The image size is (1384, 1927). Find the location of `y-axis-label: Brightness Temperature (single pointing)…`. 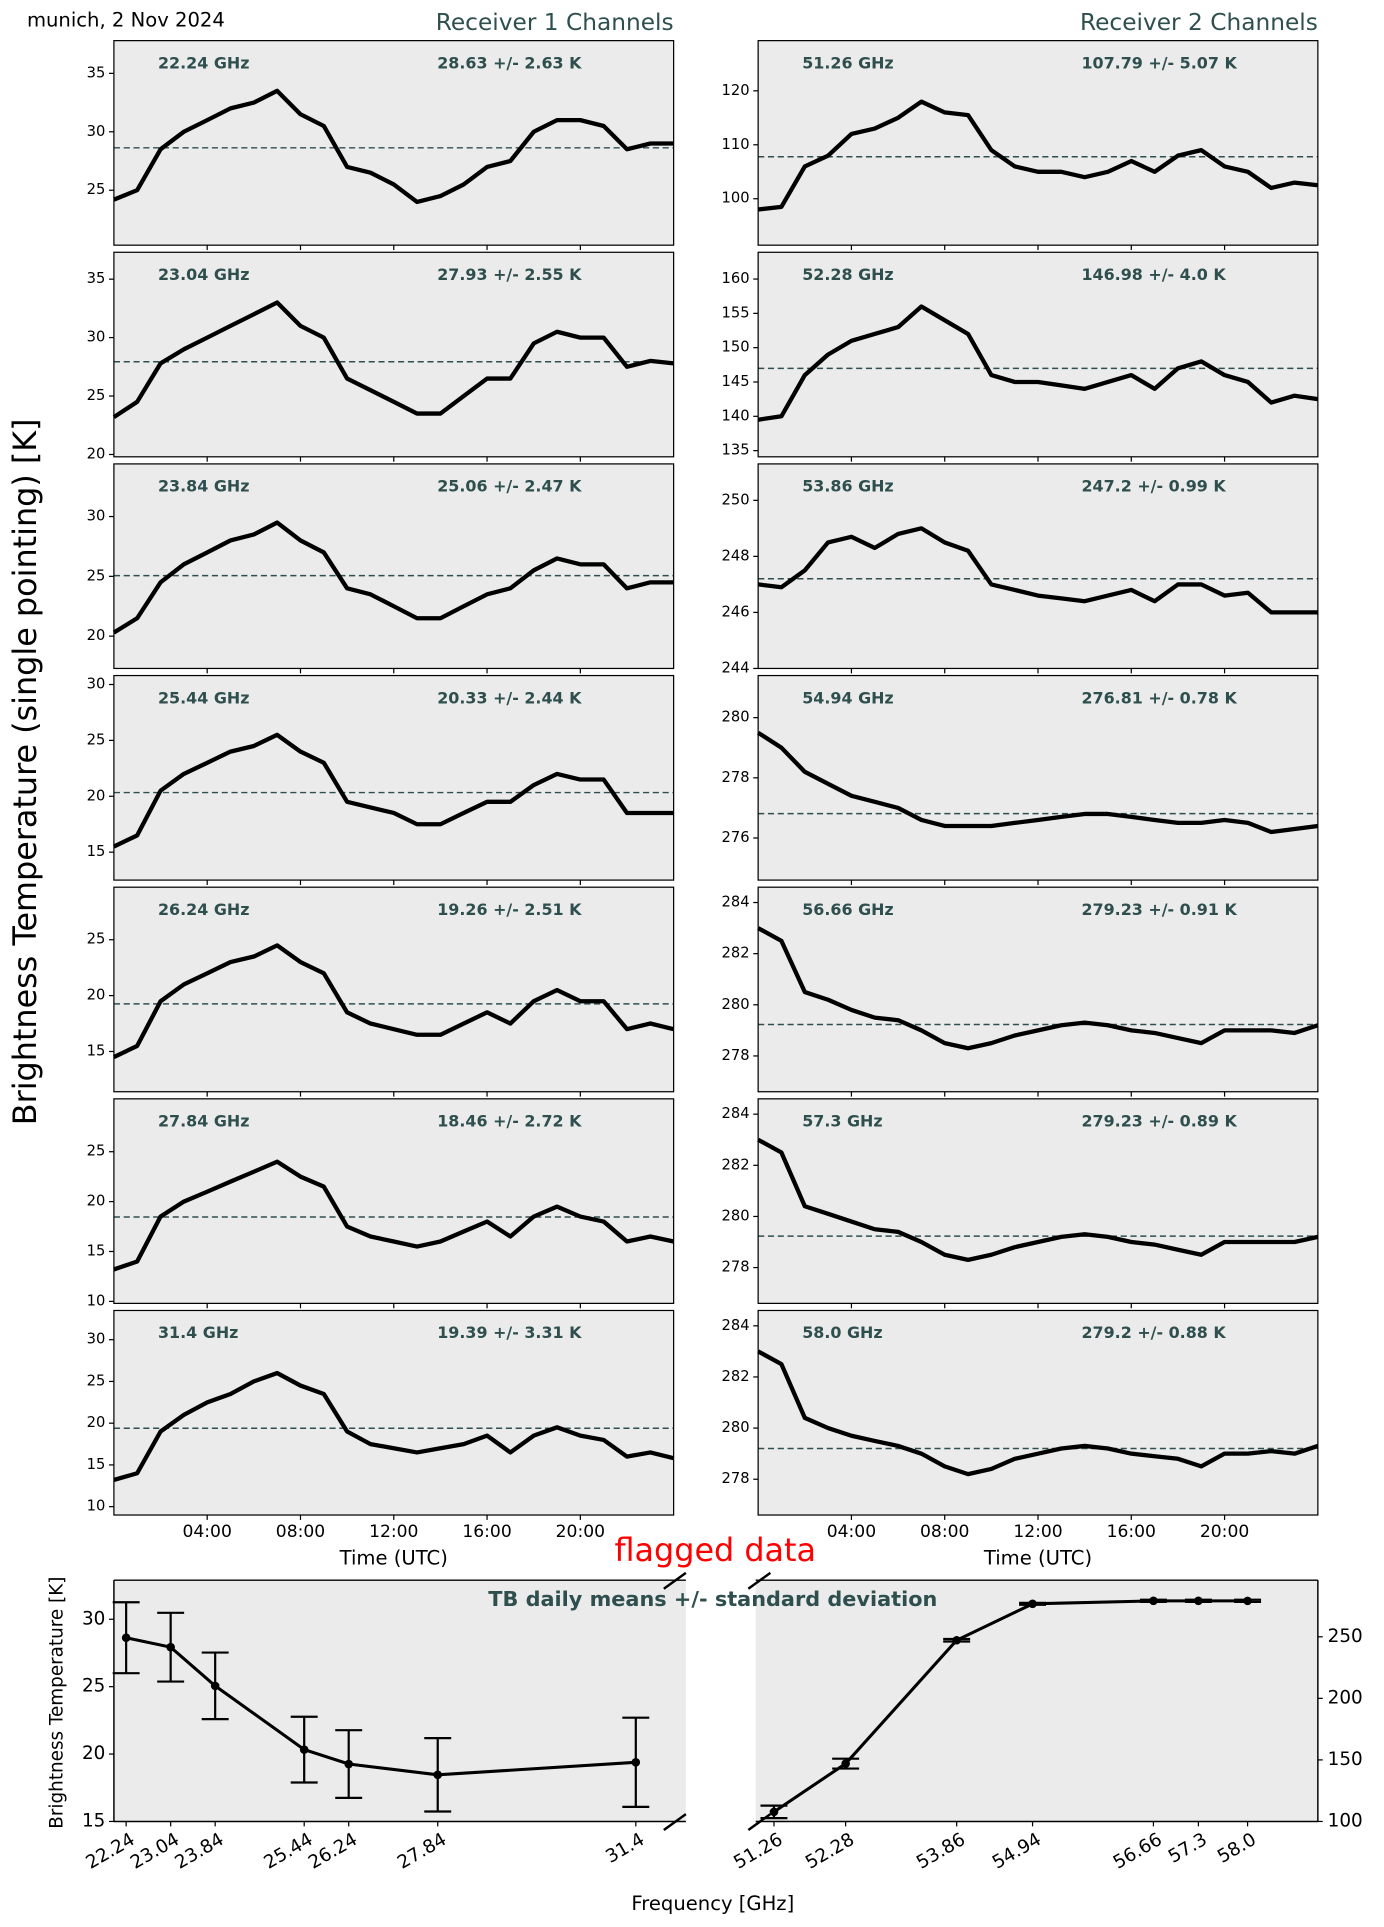

y-axis-label: Brightness Temperature (single pointing)… is located at coordinates (25, 771).